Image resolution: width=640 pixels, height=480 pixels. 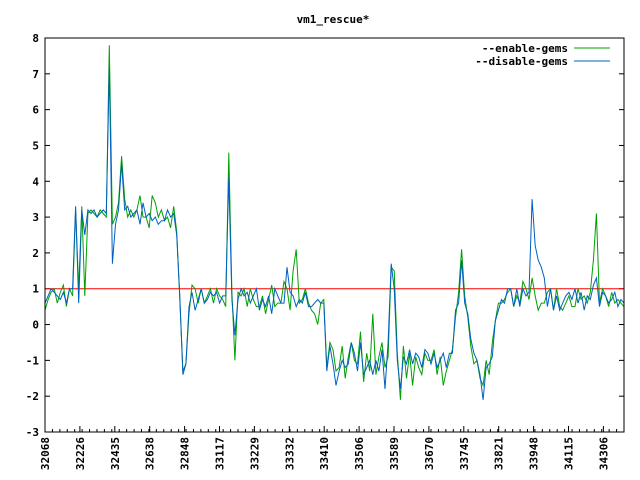 What do you see at coordinates (35, 325) in the screenshot?
I see `y-tick-label: 0` at bounding box center [35, 325].